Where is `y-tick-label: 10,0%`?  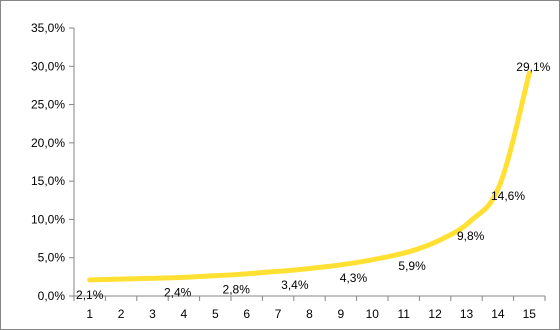 y-tick-label: 10,0% is located at coordinates (48, 219).